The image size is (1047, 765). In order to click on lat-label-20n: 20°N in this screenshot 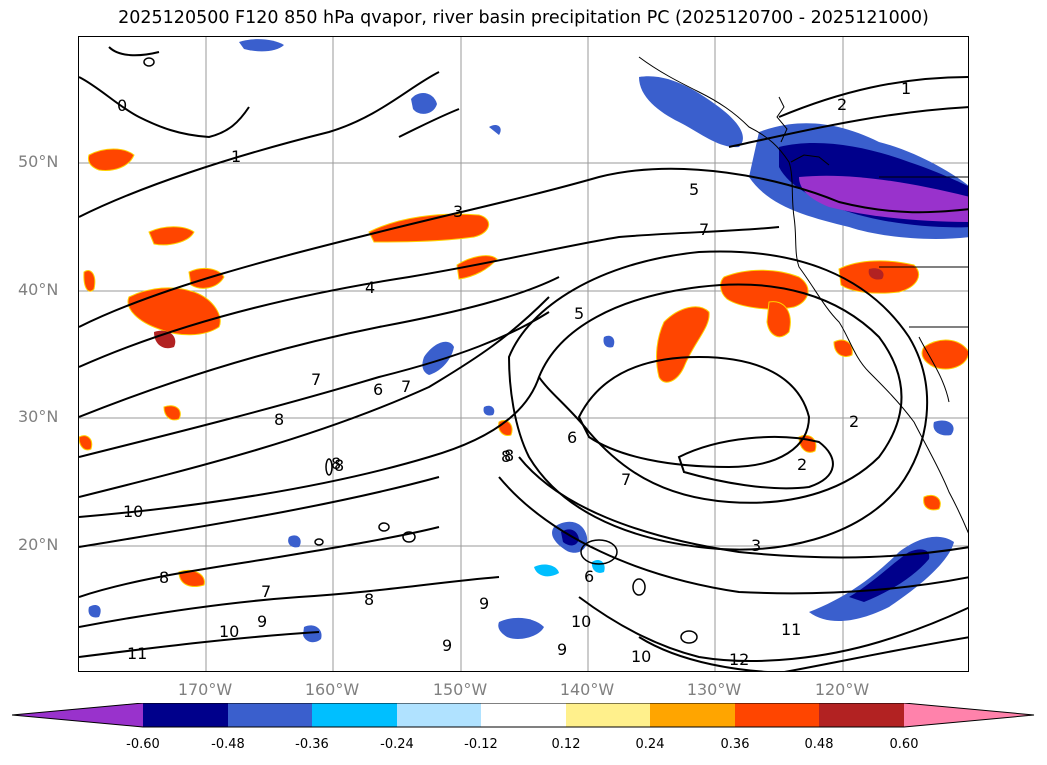, I will do `click(38, 544)`.